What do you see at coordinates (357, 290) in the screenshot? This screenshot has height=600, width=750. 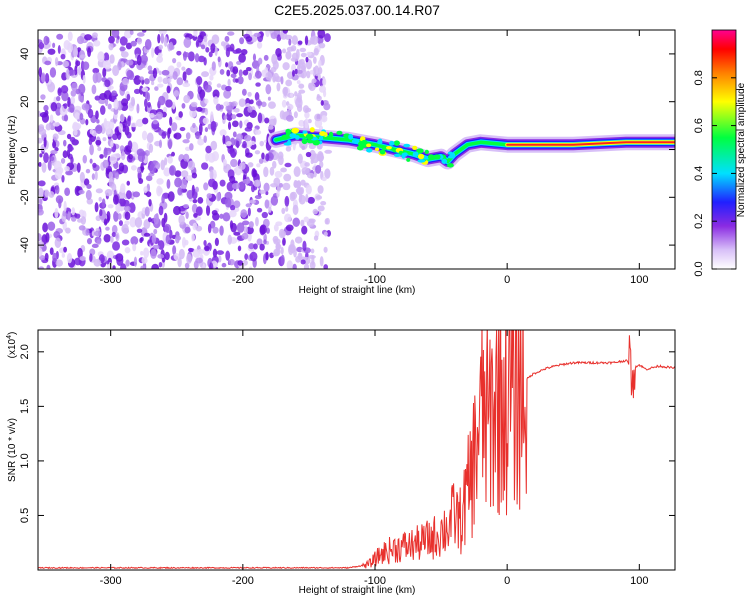 I see `spectrogram-xlabel: Height of straight line (km)` at bounding box center [357, 290].